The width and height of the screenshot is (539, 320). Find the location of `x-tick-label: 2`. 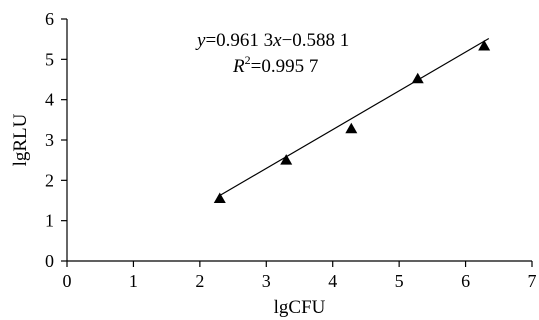

x-tick-label: 2 is located at coordinates (199, 281).